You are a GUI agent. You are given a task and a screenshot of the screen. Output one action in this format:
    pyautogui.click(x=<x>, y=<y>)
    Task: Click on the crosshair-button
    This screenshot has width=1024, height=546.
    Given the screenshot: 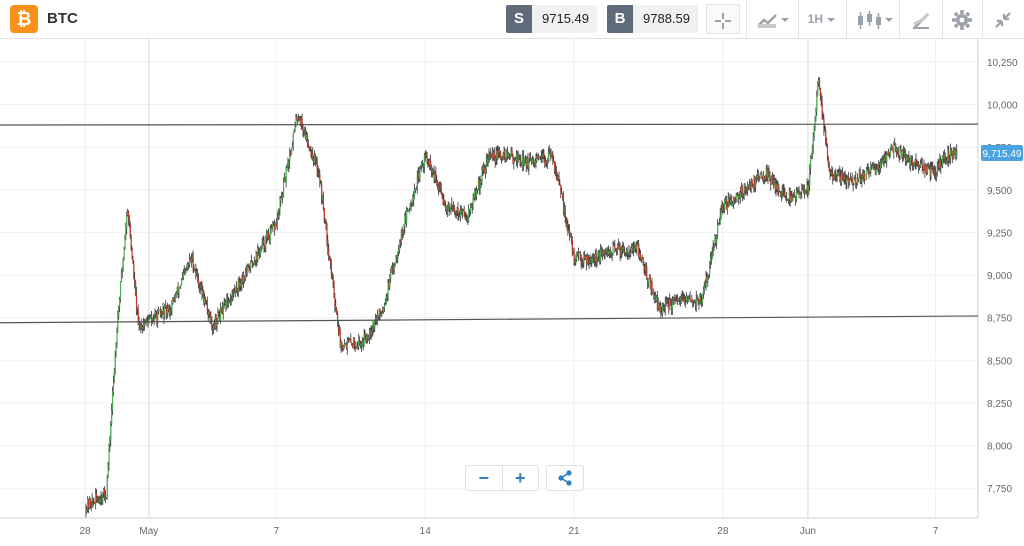 What is the action you would take?
    pyautogui.click(x=723, y=19)
    